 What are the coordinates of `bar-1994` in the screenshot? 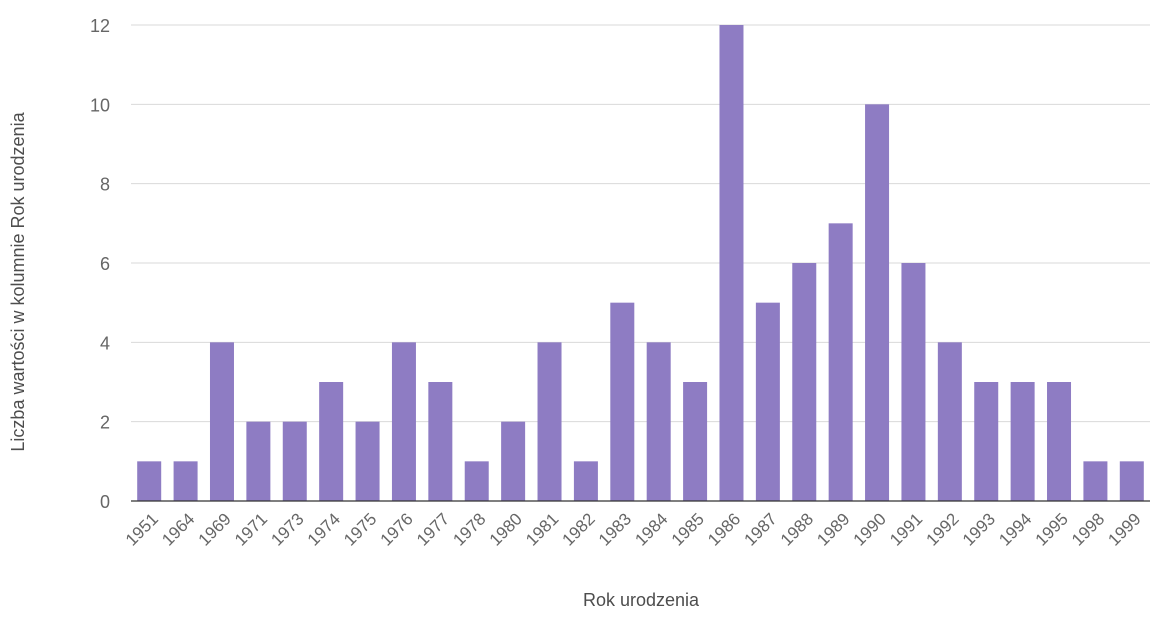 It's located at (1022, 441).